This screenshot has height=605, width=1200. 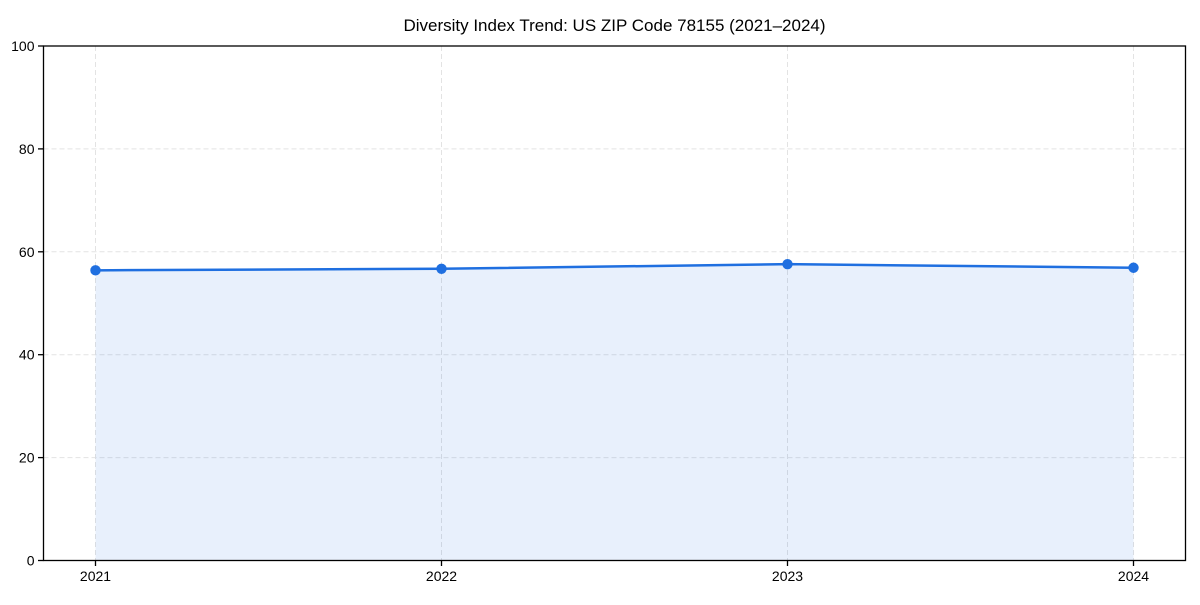 I want to click on data-point-2024, so click(x=1133, y=267).